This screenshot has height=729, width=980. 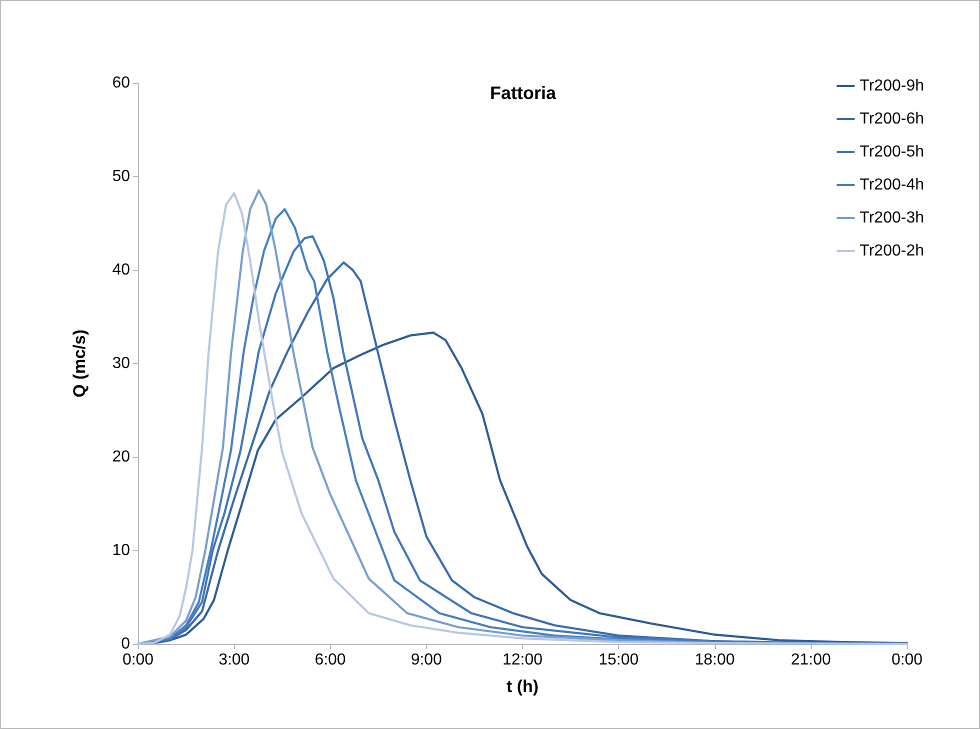 What do you see at coordinates (892, 185) in the screenshot?
I see `legend-label: Tr200-4h` at bounding box center [892, 185].